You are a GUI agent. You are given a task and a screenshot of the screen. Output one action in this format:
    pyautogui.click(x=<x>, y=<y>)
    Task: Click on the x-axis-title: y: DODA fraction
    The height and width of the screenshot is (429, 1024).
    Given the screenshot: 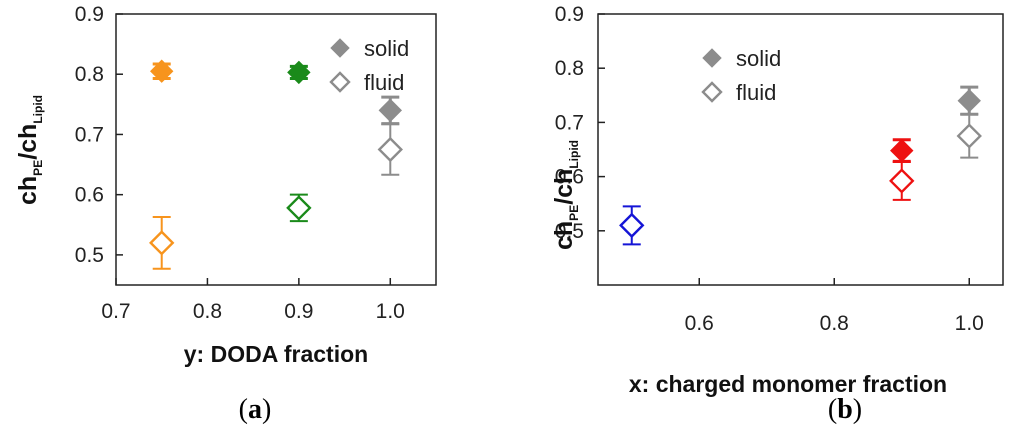 What is the action you would take?
    pyautogui.click(x=276, y=354)
    